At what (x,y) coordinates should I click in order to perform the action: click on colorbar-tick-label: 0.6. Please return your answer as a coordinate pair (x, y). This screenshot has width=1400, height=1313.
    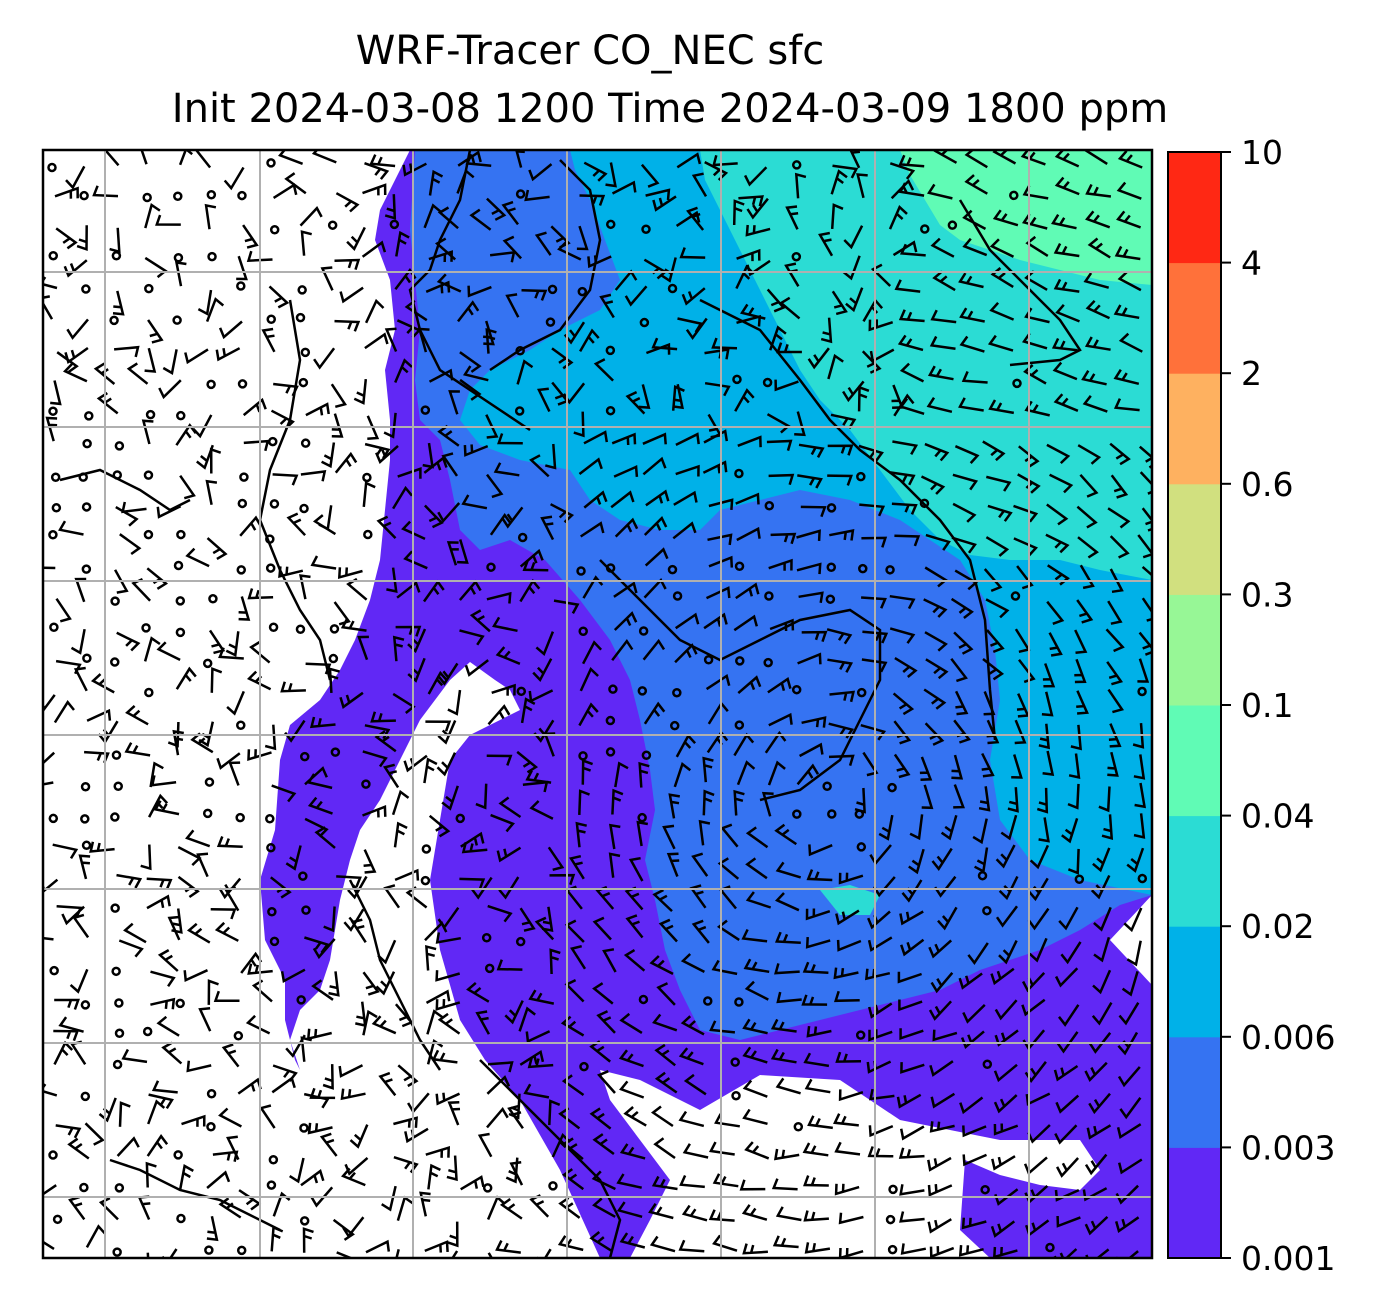
    Looking at the image, I should click on (1267, 484).